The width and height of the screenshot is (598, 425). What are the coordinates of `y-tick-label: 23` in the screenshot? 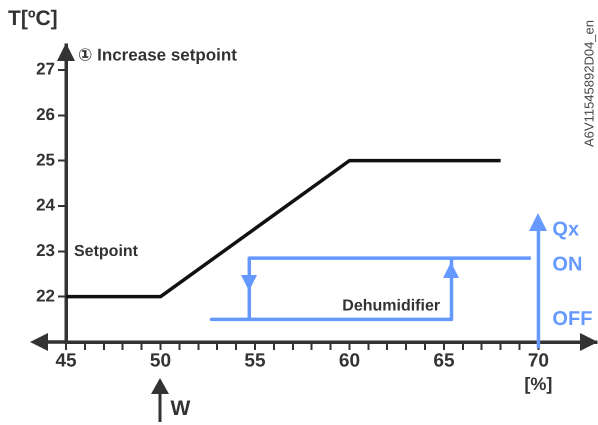 It's located at (45, 250).